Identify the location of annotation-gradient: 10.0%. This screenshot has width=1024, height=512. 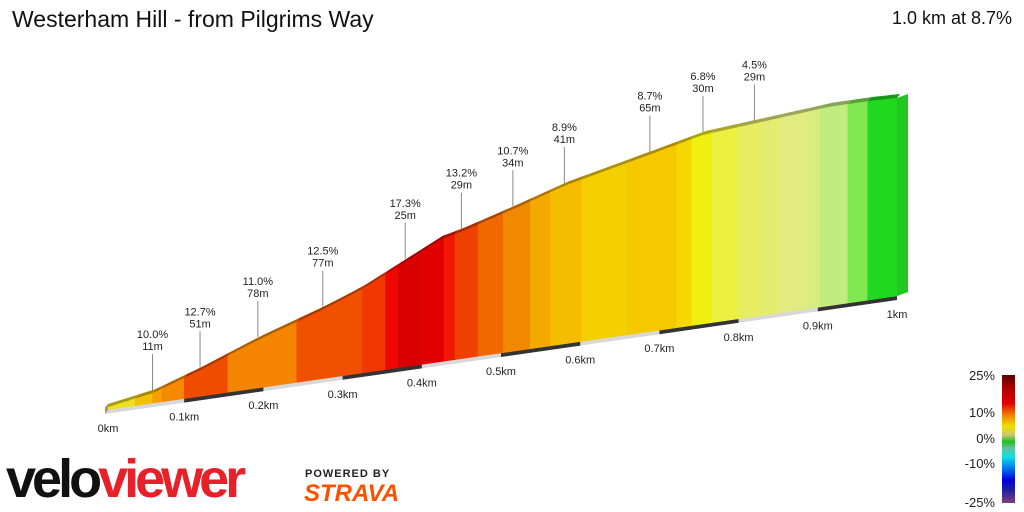
(152, 335).